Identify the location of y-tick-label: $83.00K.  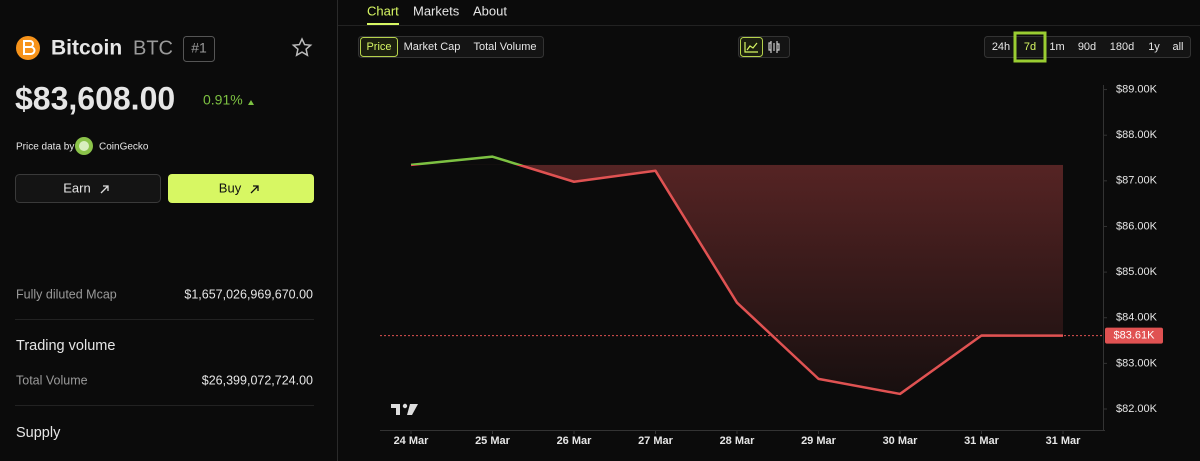
(1137, 363).